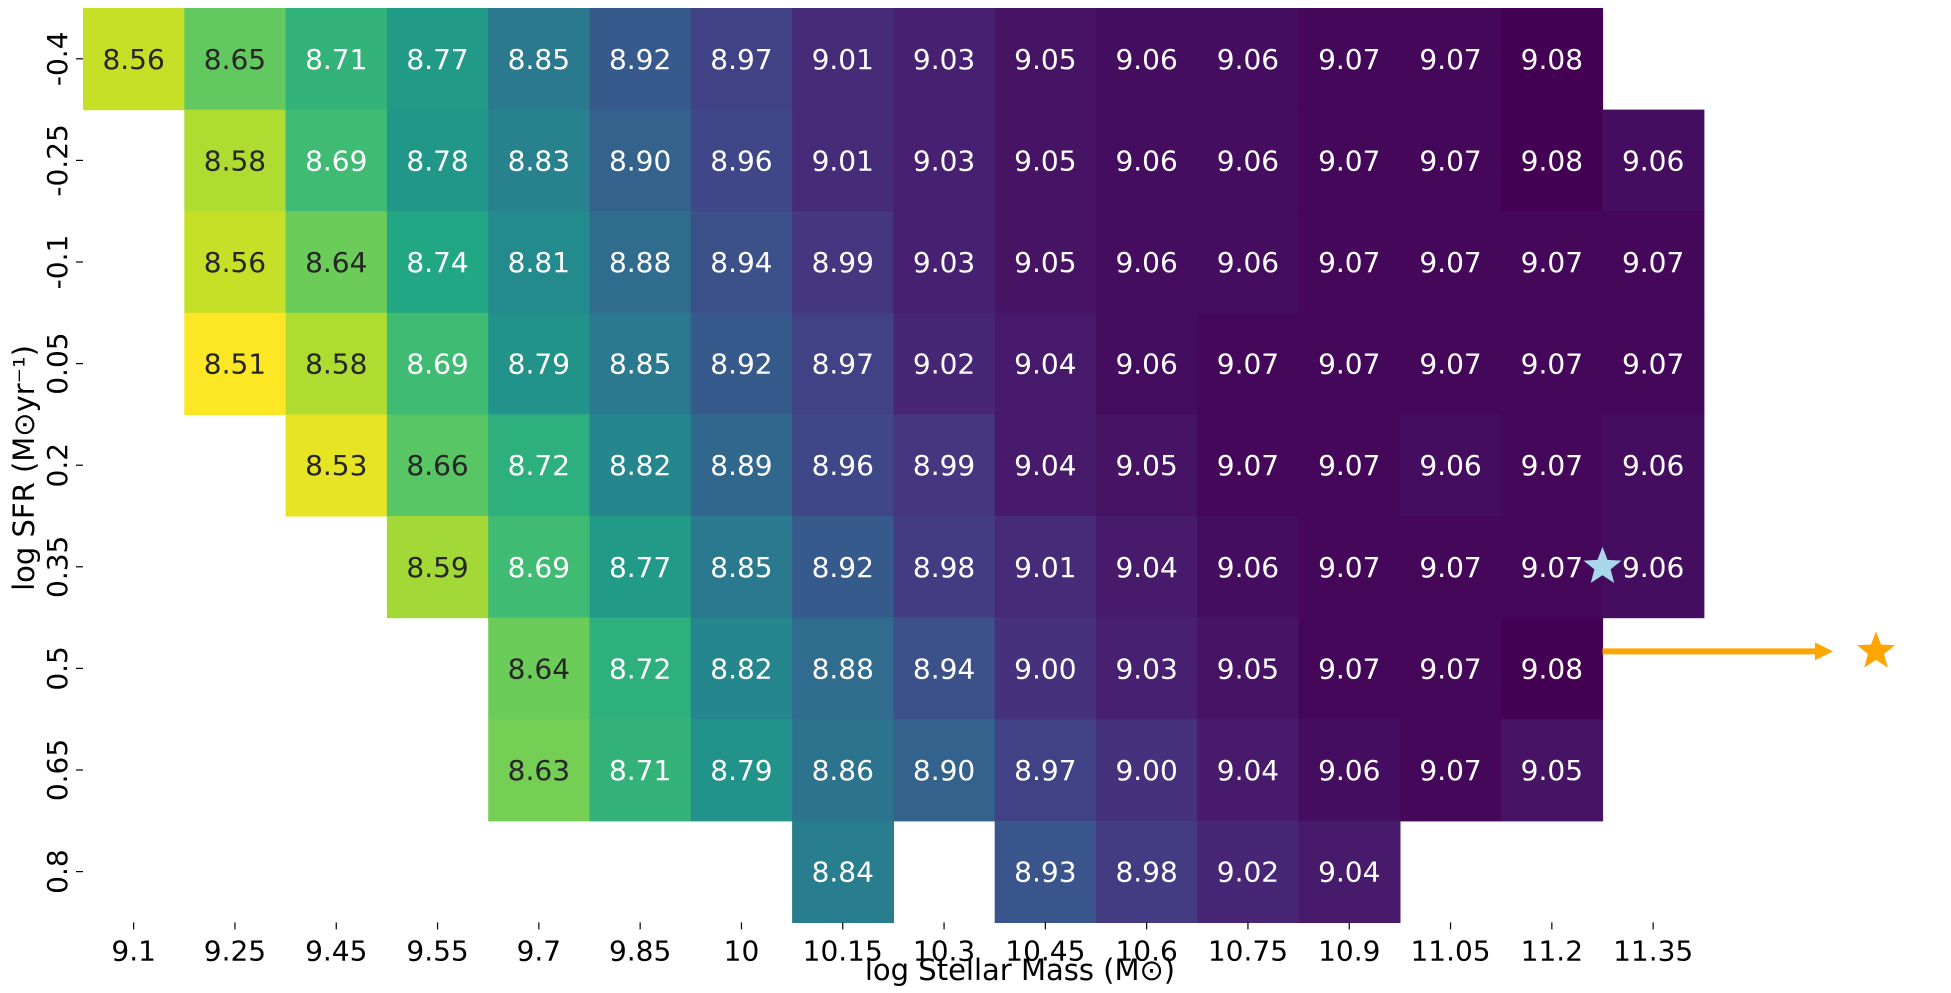  Describe the element at coordinates (640, 950) in the screenshot. I see `x-tick-label: 9.85` at that location.